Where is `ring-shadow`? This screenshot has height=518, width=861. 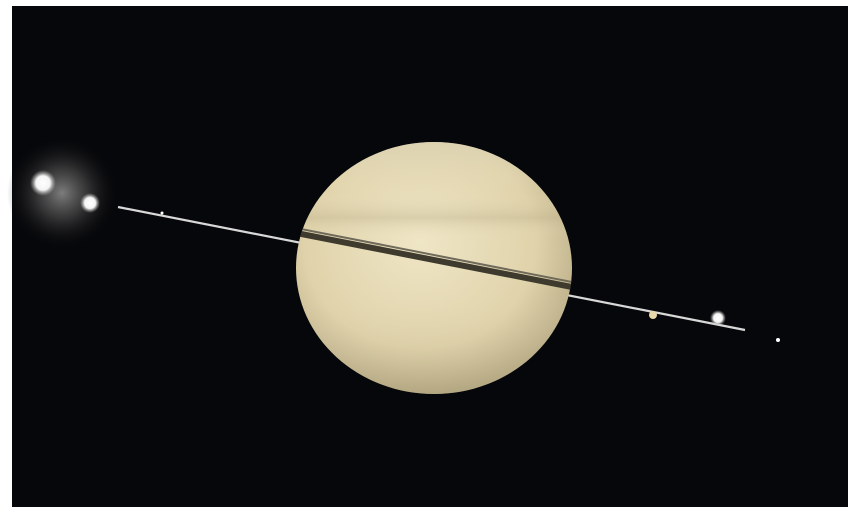
ring-shadow is located at coordinates (434, 260).